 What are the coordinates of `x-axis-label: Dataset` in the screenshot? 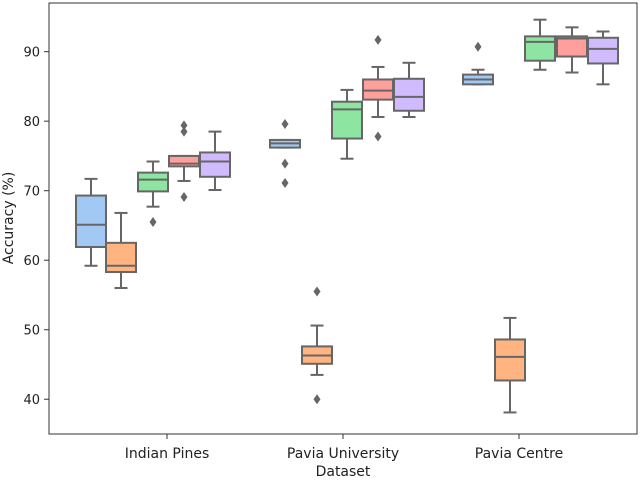 It's located at (343, 472).